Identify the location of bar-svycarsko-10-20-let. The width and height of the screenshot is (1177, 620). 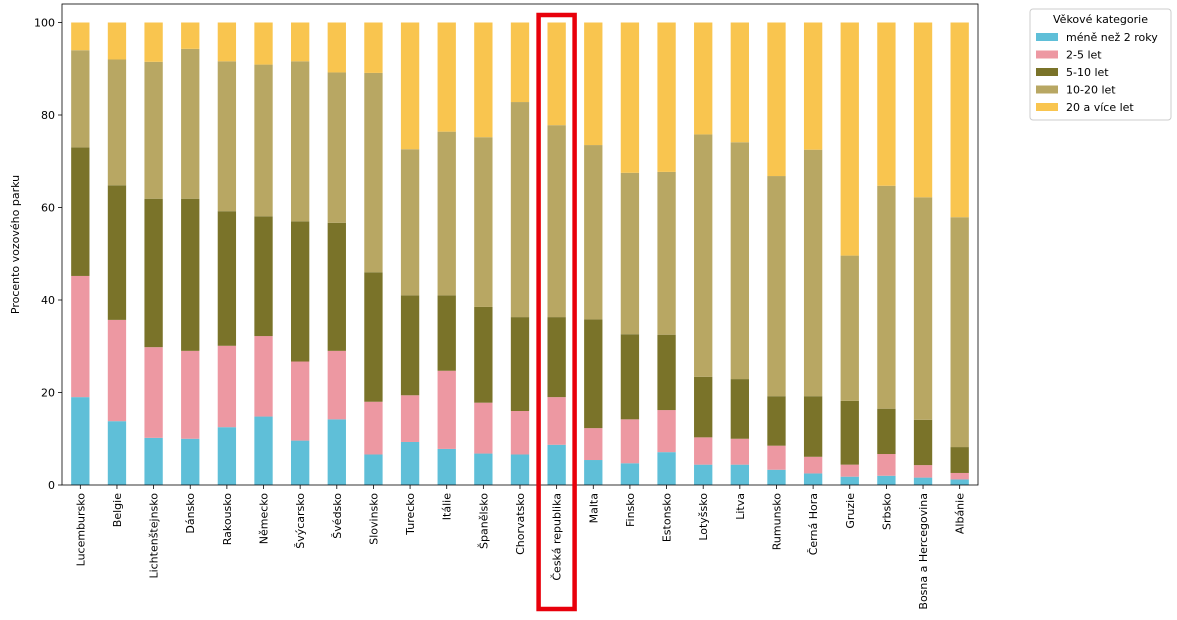
(300, 141).